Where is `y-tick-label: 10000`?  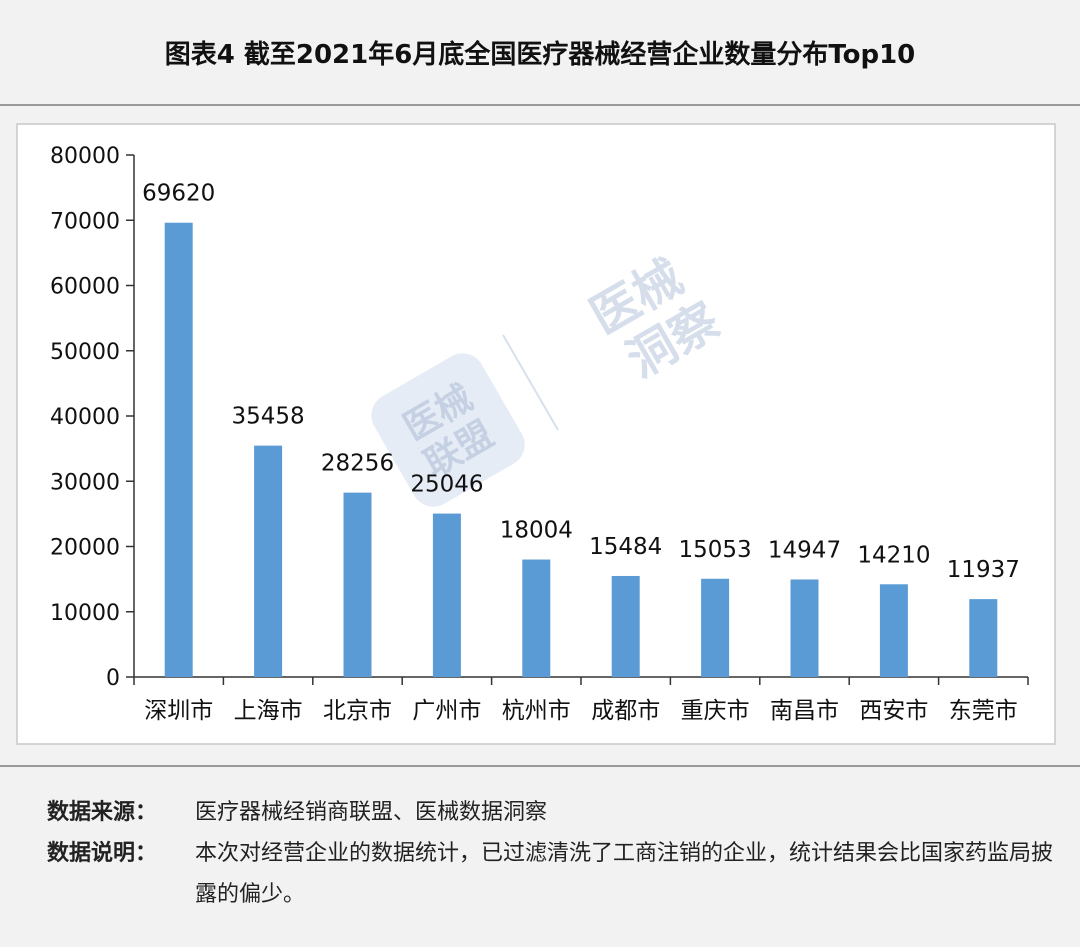 y-tick-label: 10000 is located at coordinates (85, 613).